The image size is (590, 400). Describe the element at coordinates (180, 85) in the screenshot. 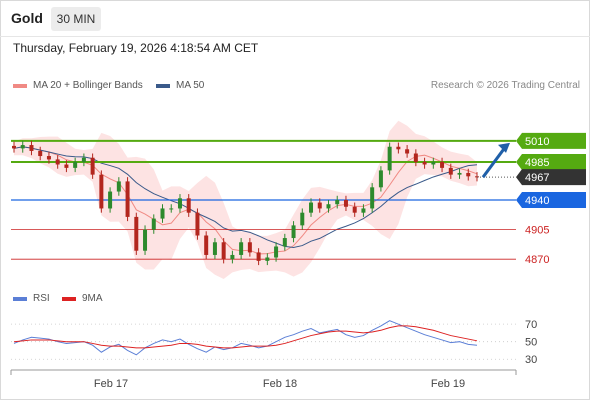

I see `legend-ma50: MA 50` at that location.